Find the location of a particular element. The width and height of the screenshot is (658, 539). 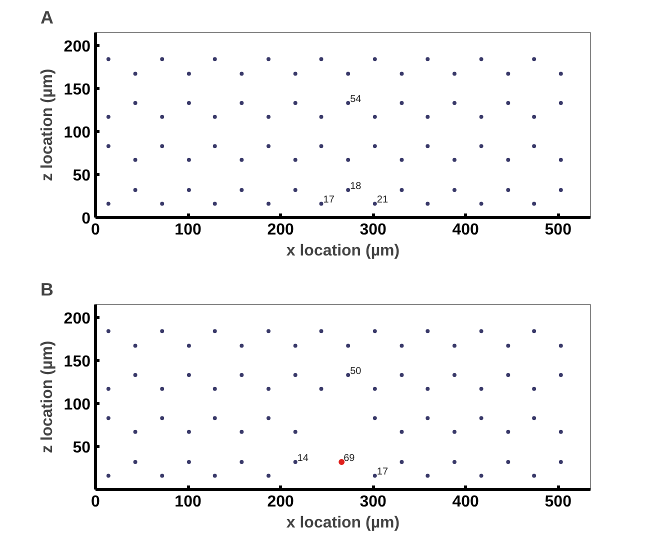

chart-title: A is located at coordinates (47, 18).